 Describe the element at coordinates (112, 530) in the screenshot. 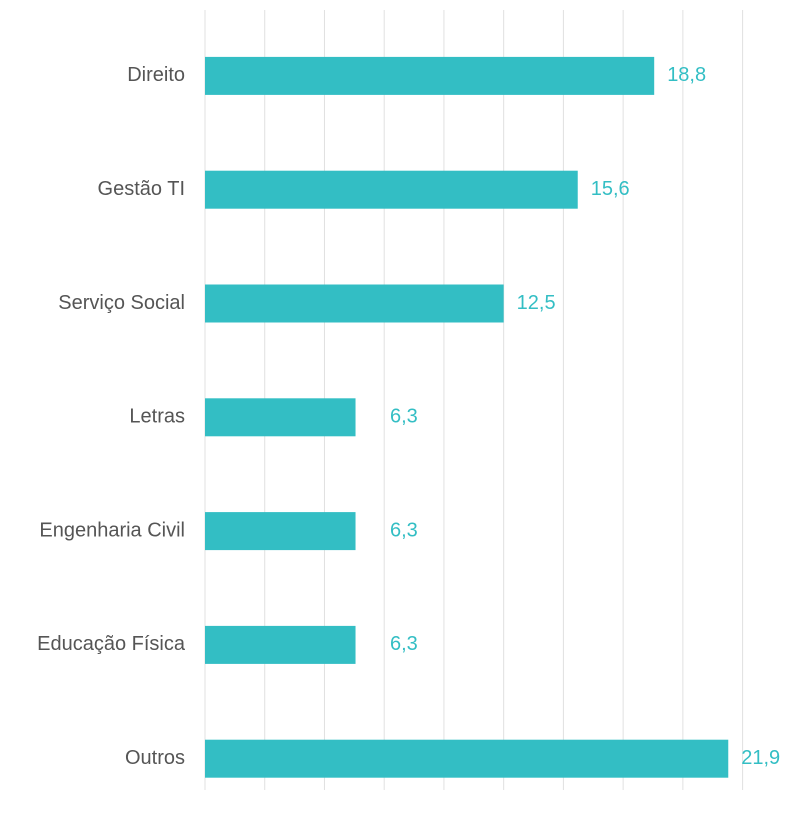

I see `y-tick-label: Engenharia Civil` at that location.